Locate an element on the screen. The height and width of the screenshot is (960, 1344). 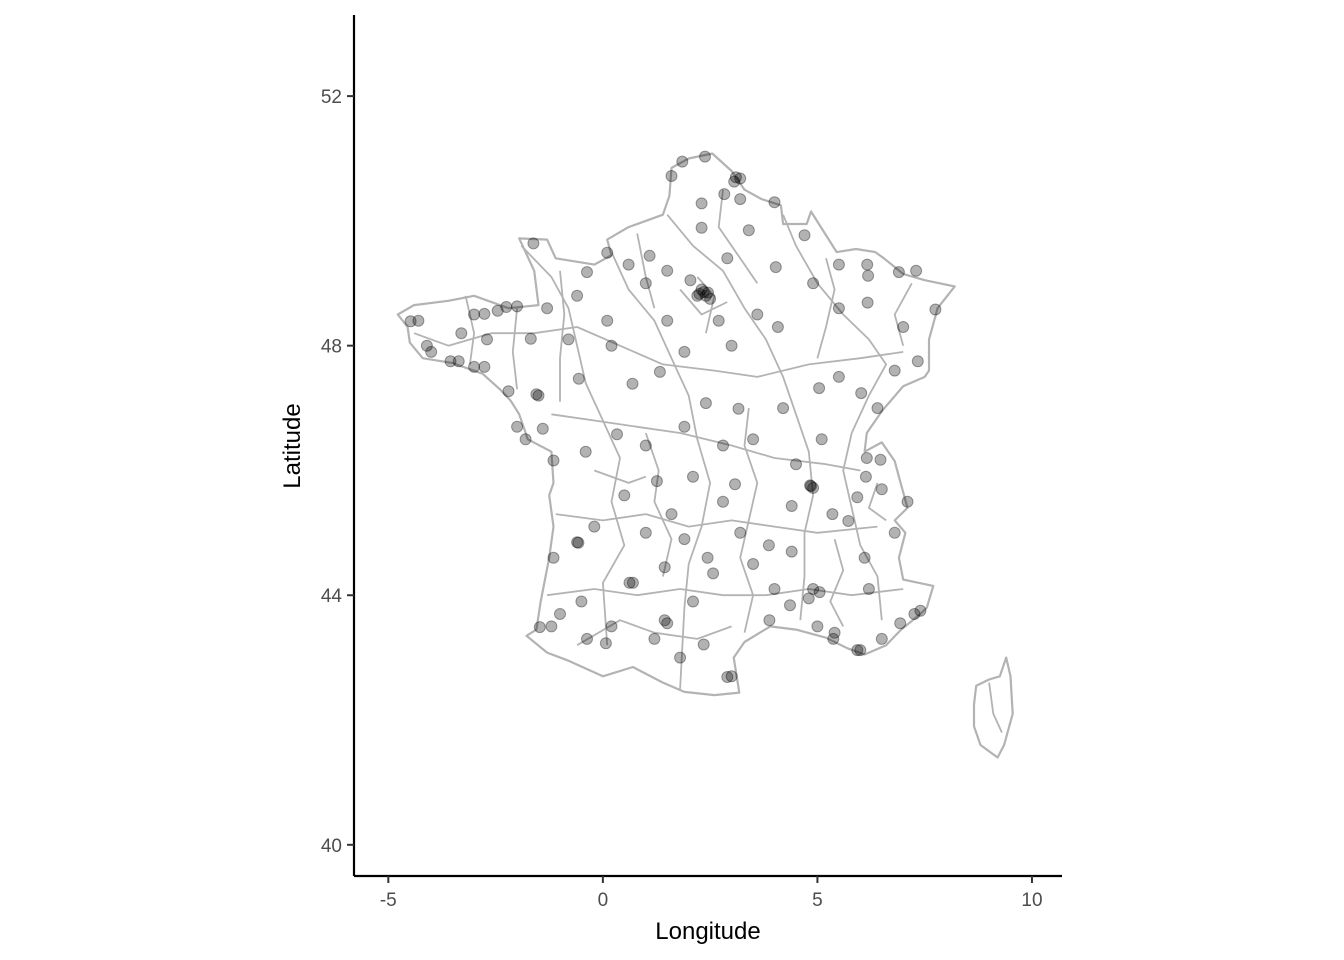
x-axis-title: Longitude is located at coordinates (707, 931).